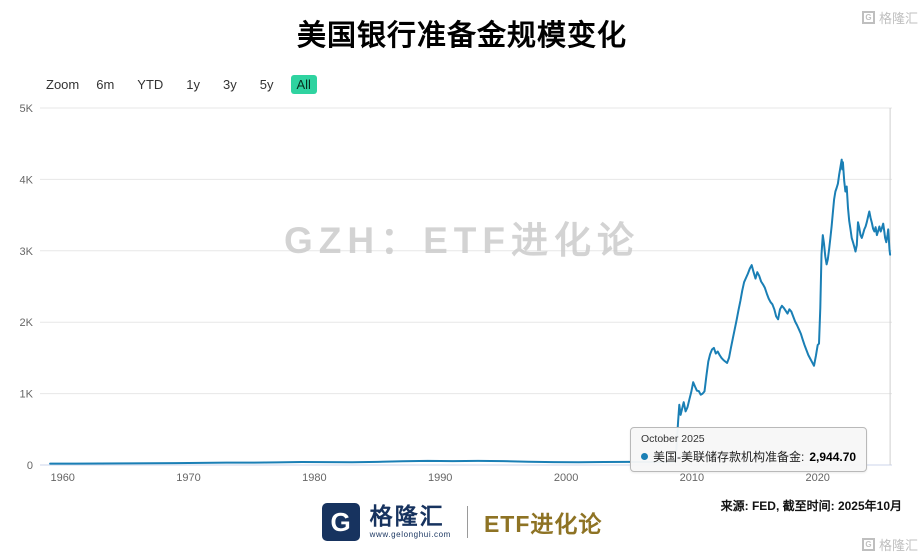 Image resolution: width=924 pixels, height=558 pixels. What do you see at coordinates (63, 84) in the screenshot?
I see `zoom-label: Zoom` at bounding box center [63, 84].